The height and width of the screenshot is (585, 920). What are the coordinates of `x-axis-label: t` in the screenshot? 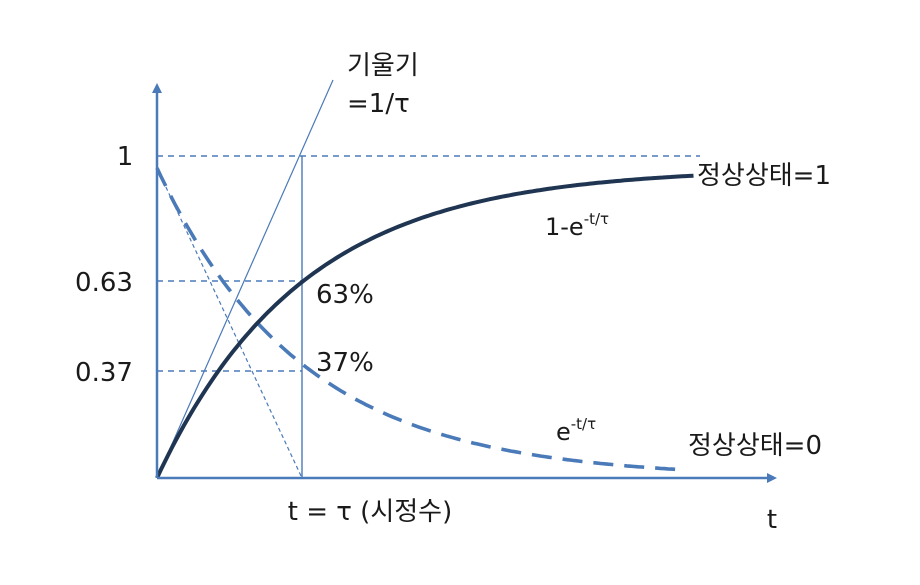 It's located at (772, 520).